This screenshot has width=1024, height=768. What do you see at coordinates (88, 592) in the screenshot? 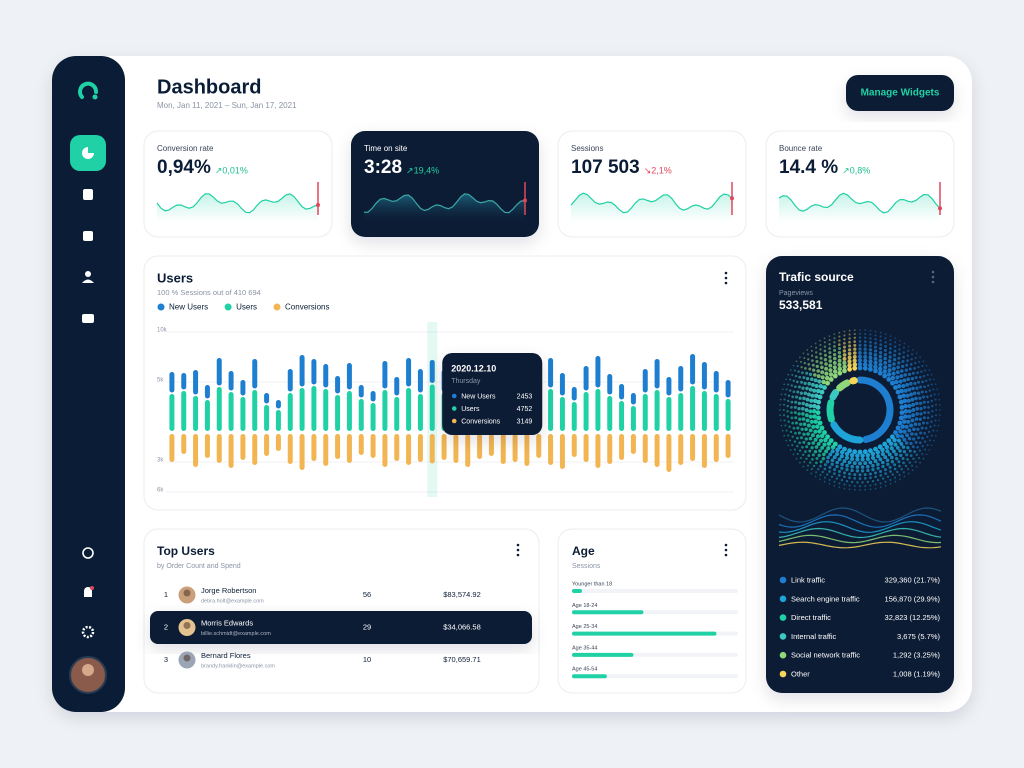
I see `nav-notifications` at bounding box center [88, 592].